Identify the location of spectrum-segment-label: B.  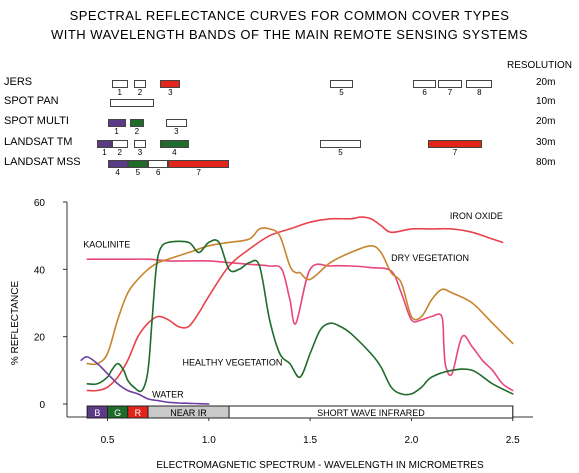
(97, 413).